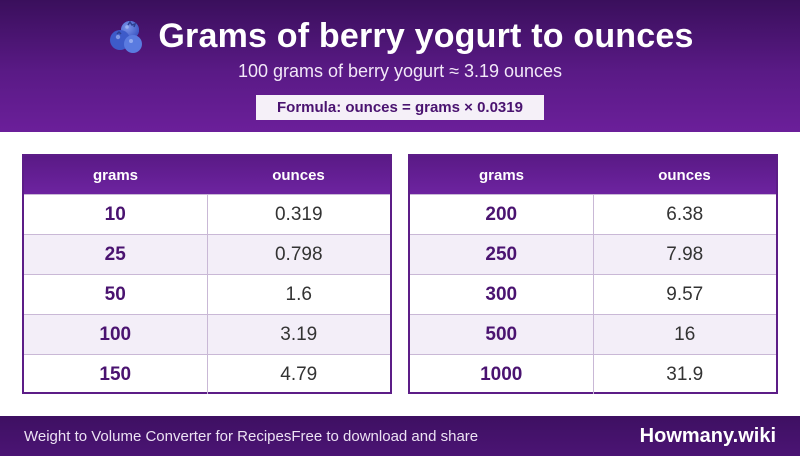  I want to click on ounces-cell: 9.57, so click(685, 294).